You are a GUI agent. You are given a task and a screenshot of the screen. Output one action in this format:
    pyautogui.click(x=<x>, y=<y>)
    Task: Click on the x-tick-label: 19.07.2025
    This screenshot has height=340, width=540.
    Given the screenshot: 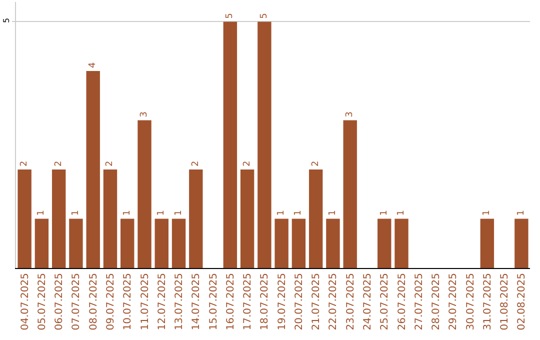 What is the action you would take?
    pyautogui.click(x=282, y=301)
    